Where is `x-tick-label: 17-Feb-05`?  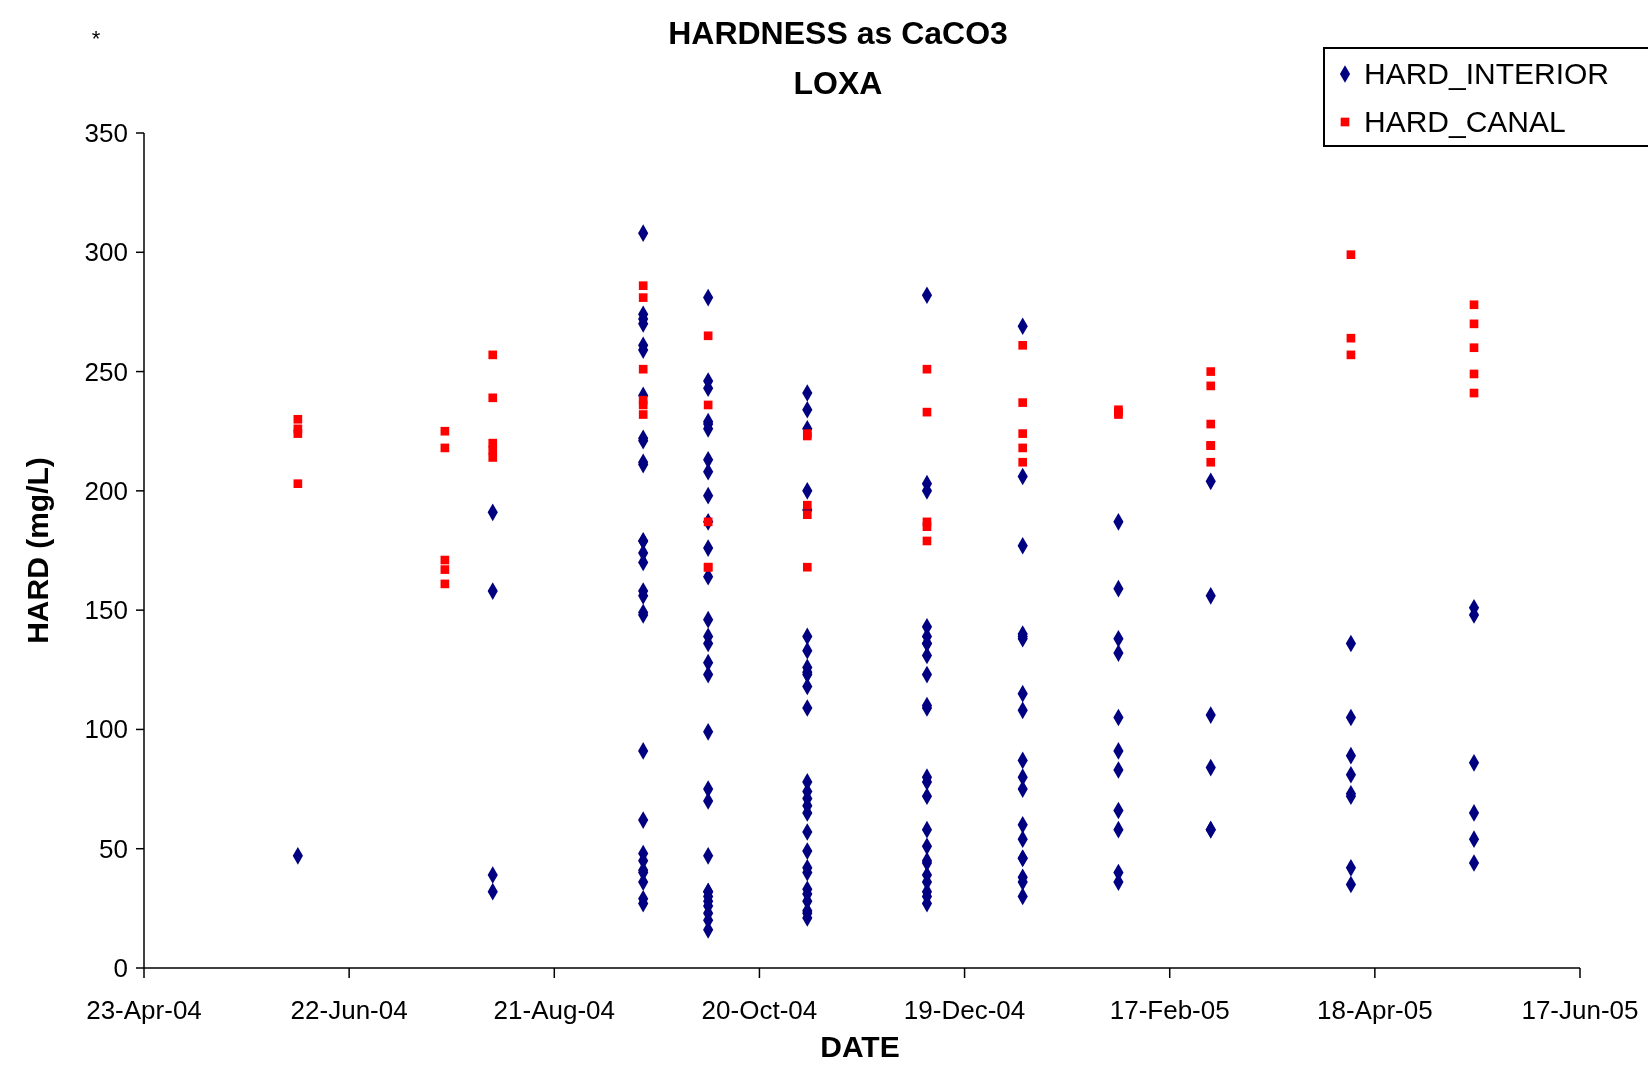 x-tick-label: 17-Feb-05 is located at coordinates (1169, 1010).